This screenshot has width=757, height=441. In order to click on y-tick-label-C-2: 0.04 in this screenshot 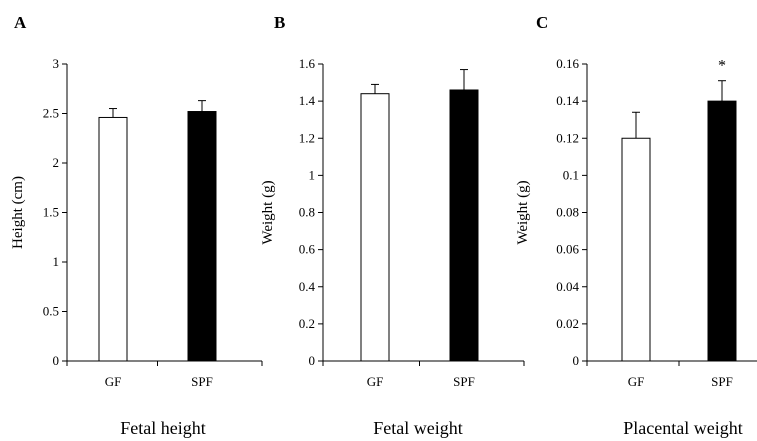, I will do `click(567, 286)`.